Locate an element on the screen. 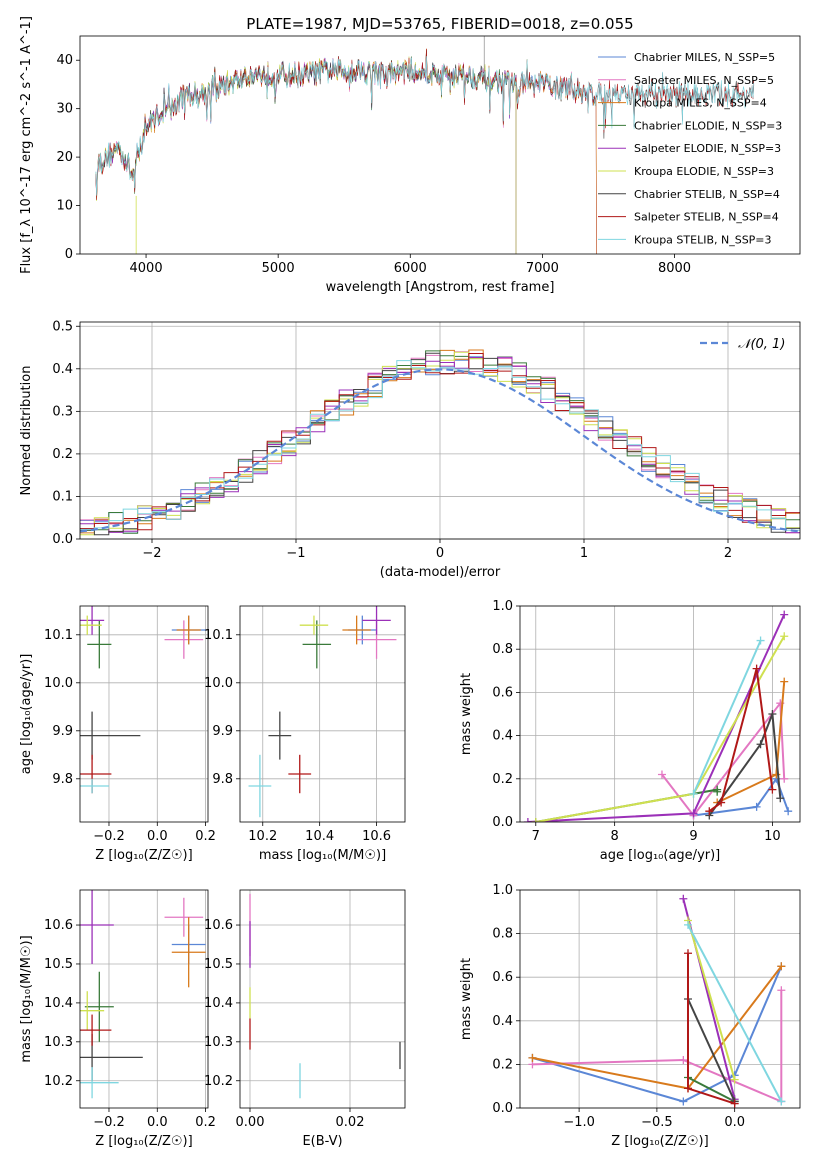 The width and height of the screenshot is (819, 1170). x-tick-label: 2 is located at coordinates (728, 553).